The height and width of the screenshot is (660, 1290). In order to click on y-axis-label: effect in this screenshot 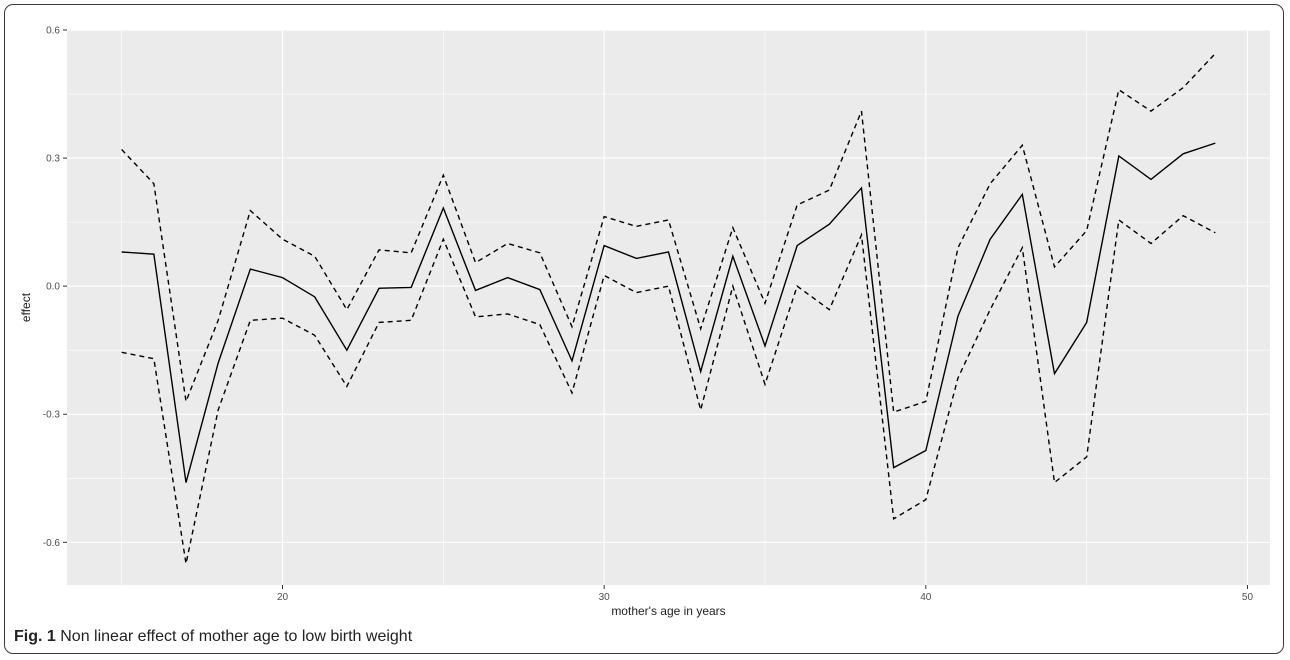, I will do `click(26, 307)`.